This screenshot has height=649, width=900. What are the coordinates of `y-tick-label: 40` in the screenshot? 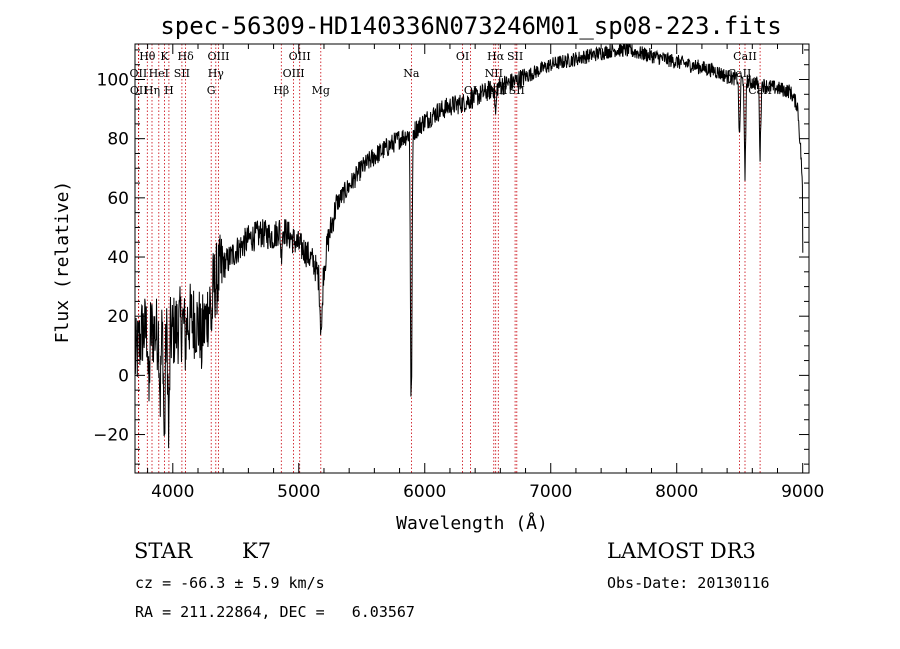 It's located at (118, 258).